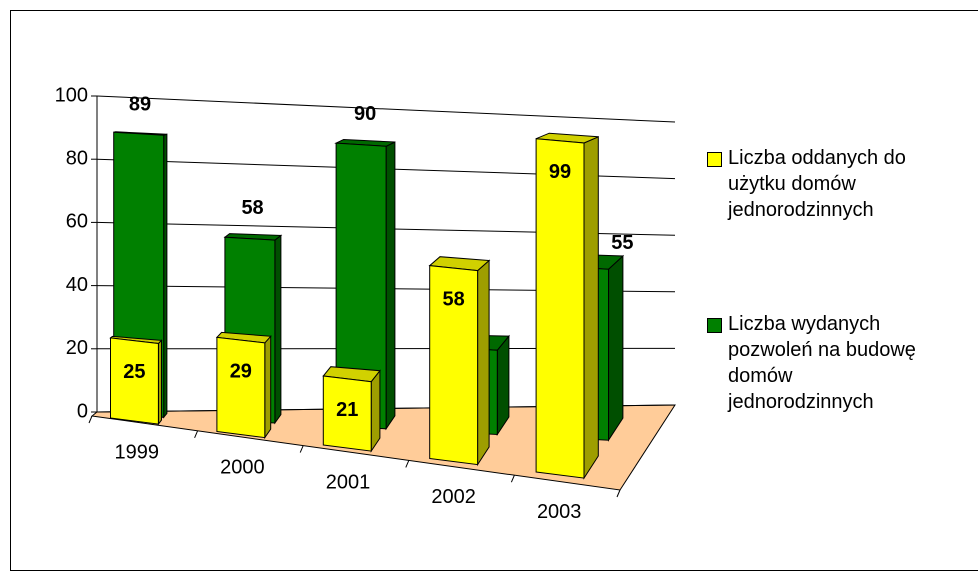  What do you see at coordinates (82, 411) in the screenshot?
I see `y-tick-label: 0` at bounding box center [82, 411].